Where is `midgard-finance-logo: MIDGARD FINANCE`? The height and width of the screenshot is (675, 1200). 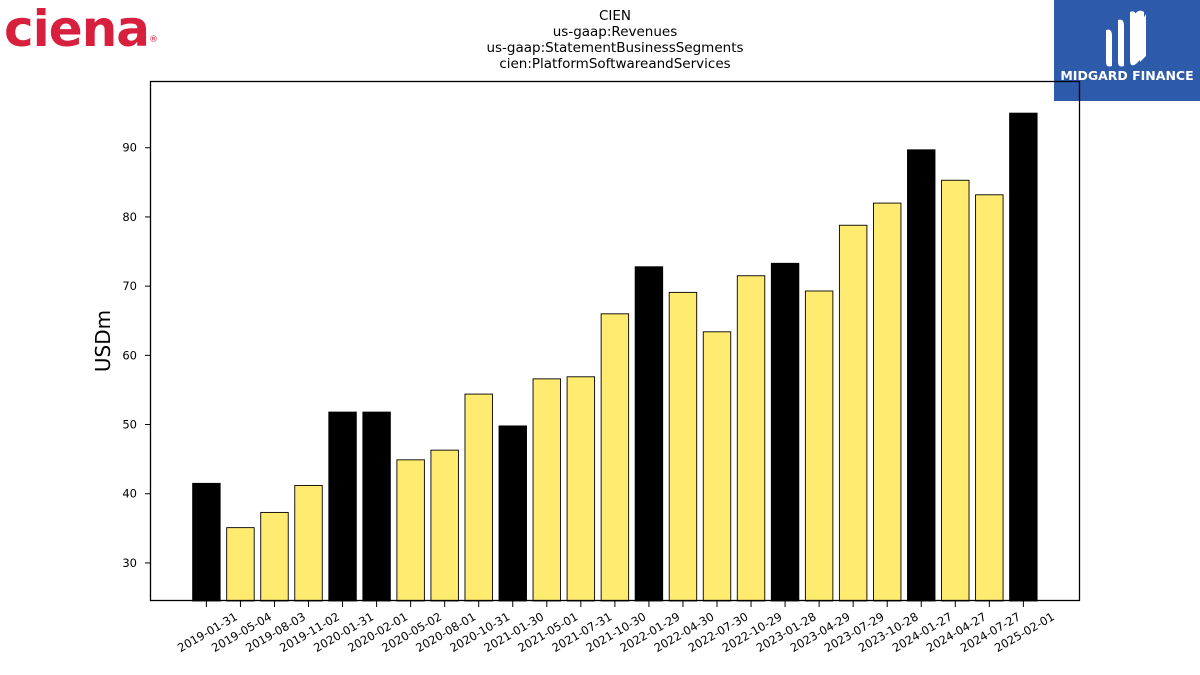
midgard-finance-logo: MIDGARD FINANCE is located at coordinates (1127, 50).